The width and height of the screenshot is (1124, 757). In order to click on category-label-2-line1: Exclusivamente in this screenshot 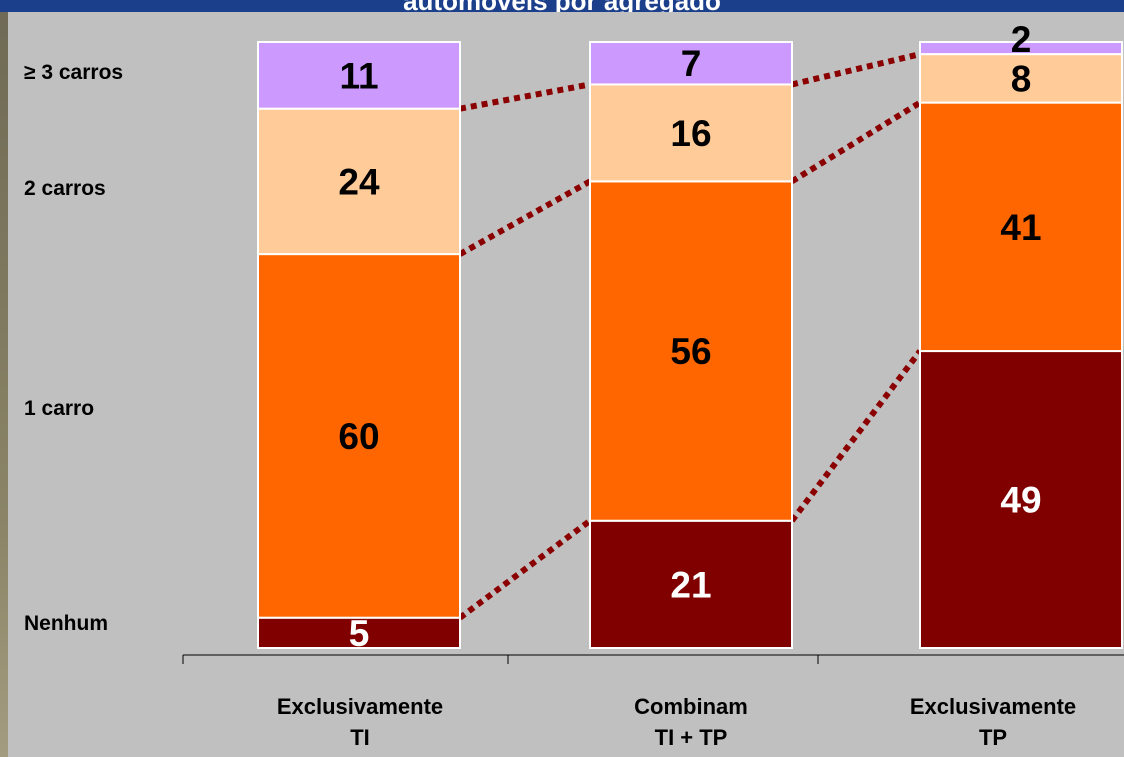, I will do `click(993, 706)`.